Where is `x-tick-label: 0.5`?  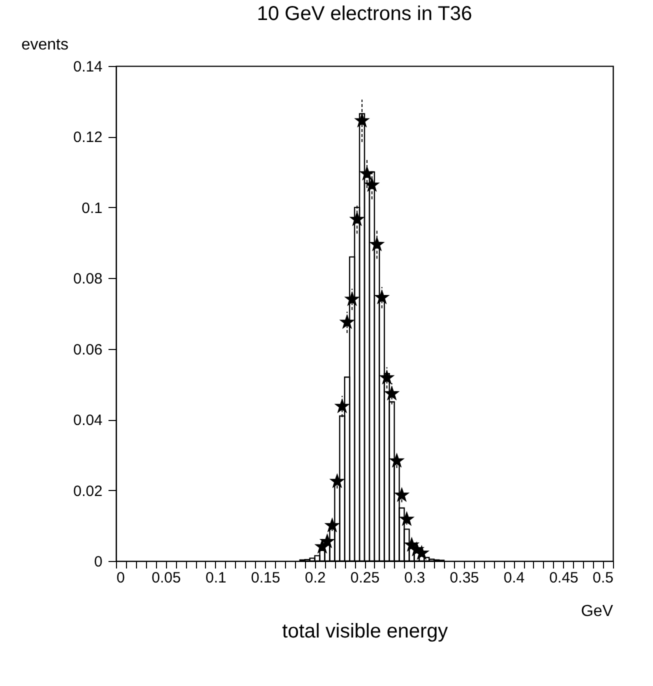
x-tick-label: 0.5 is located at coordinates (603, 578).